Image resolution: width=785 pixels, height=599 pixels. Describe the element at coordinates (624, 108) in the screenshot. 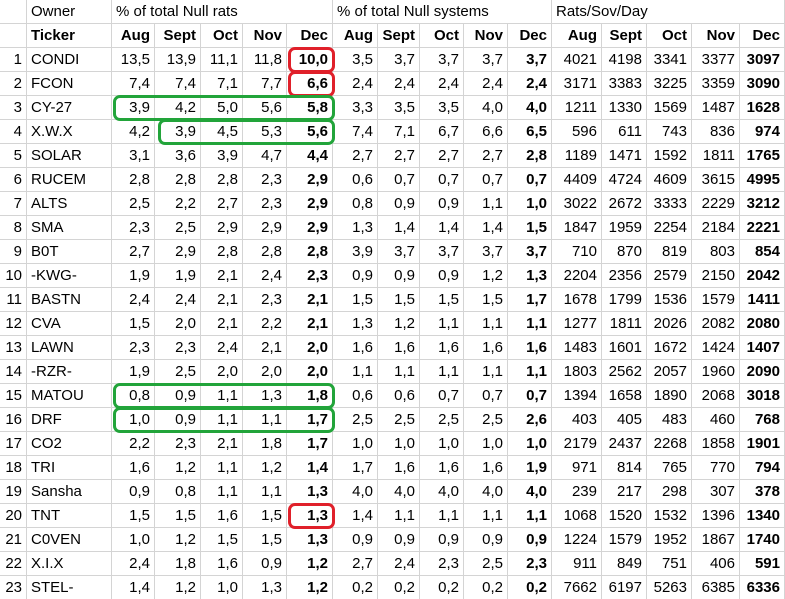

I see `value-cell: 1330` at that location.